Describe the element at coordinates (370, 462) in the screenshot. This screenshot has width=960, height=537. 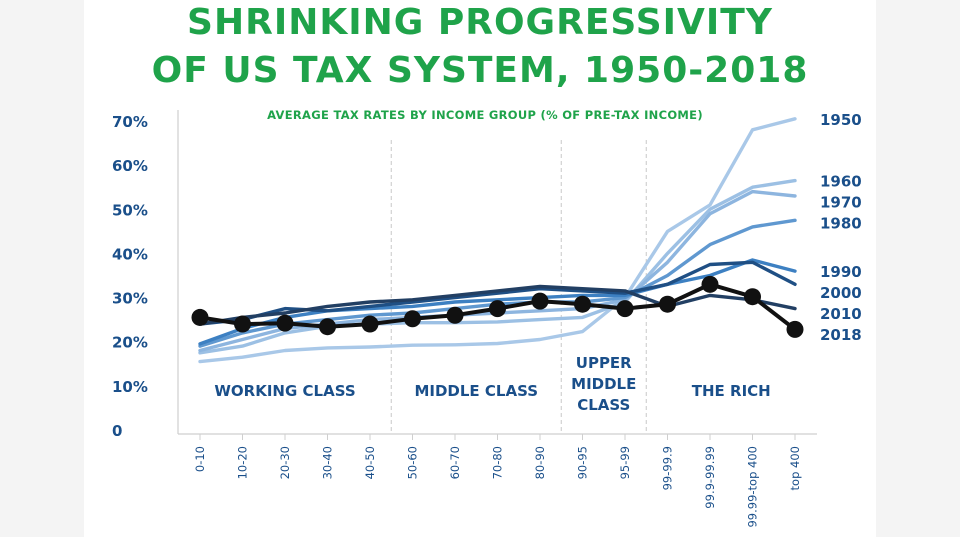
I see `x-tick-label: 40-50` at that location.